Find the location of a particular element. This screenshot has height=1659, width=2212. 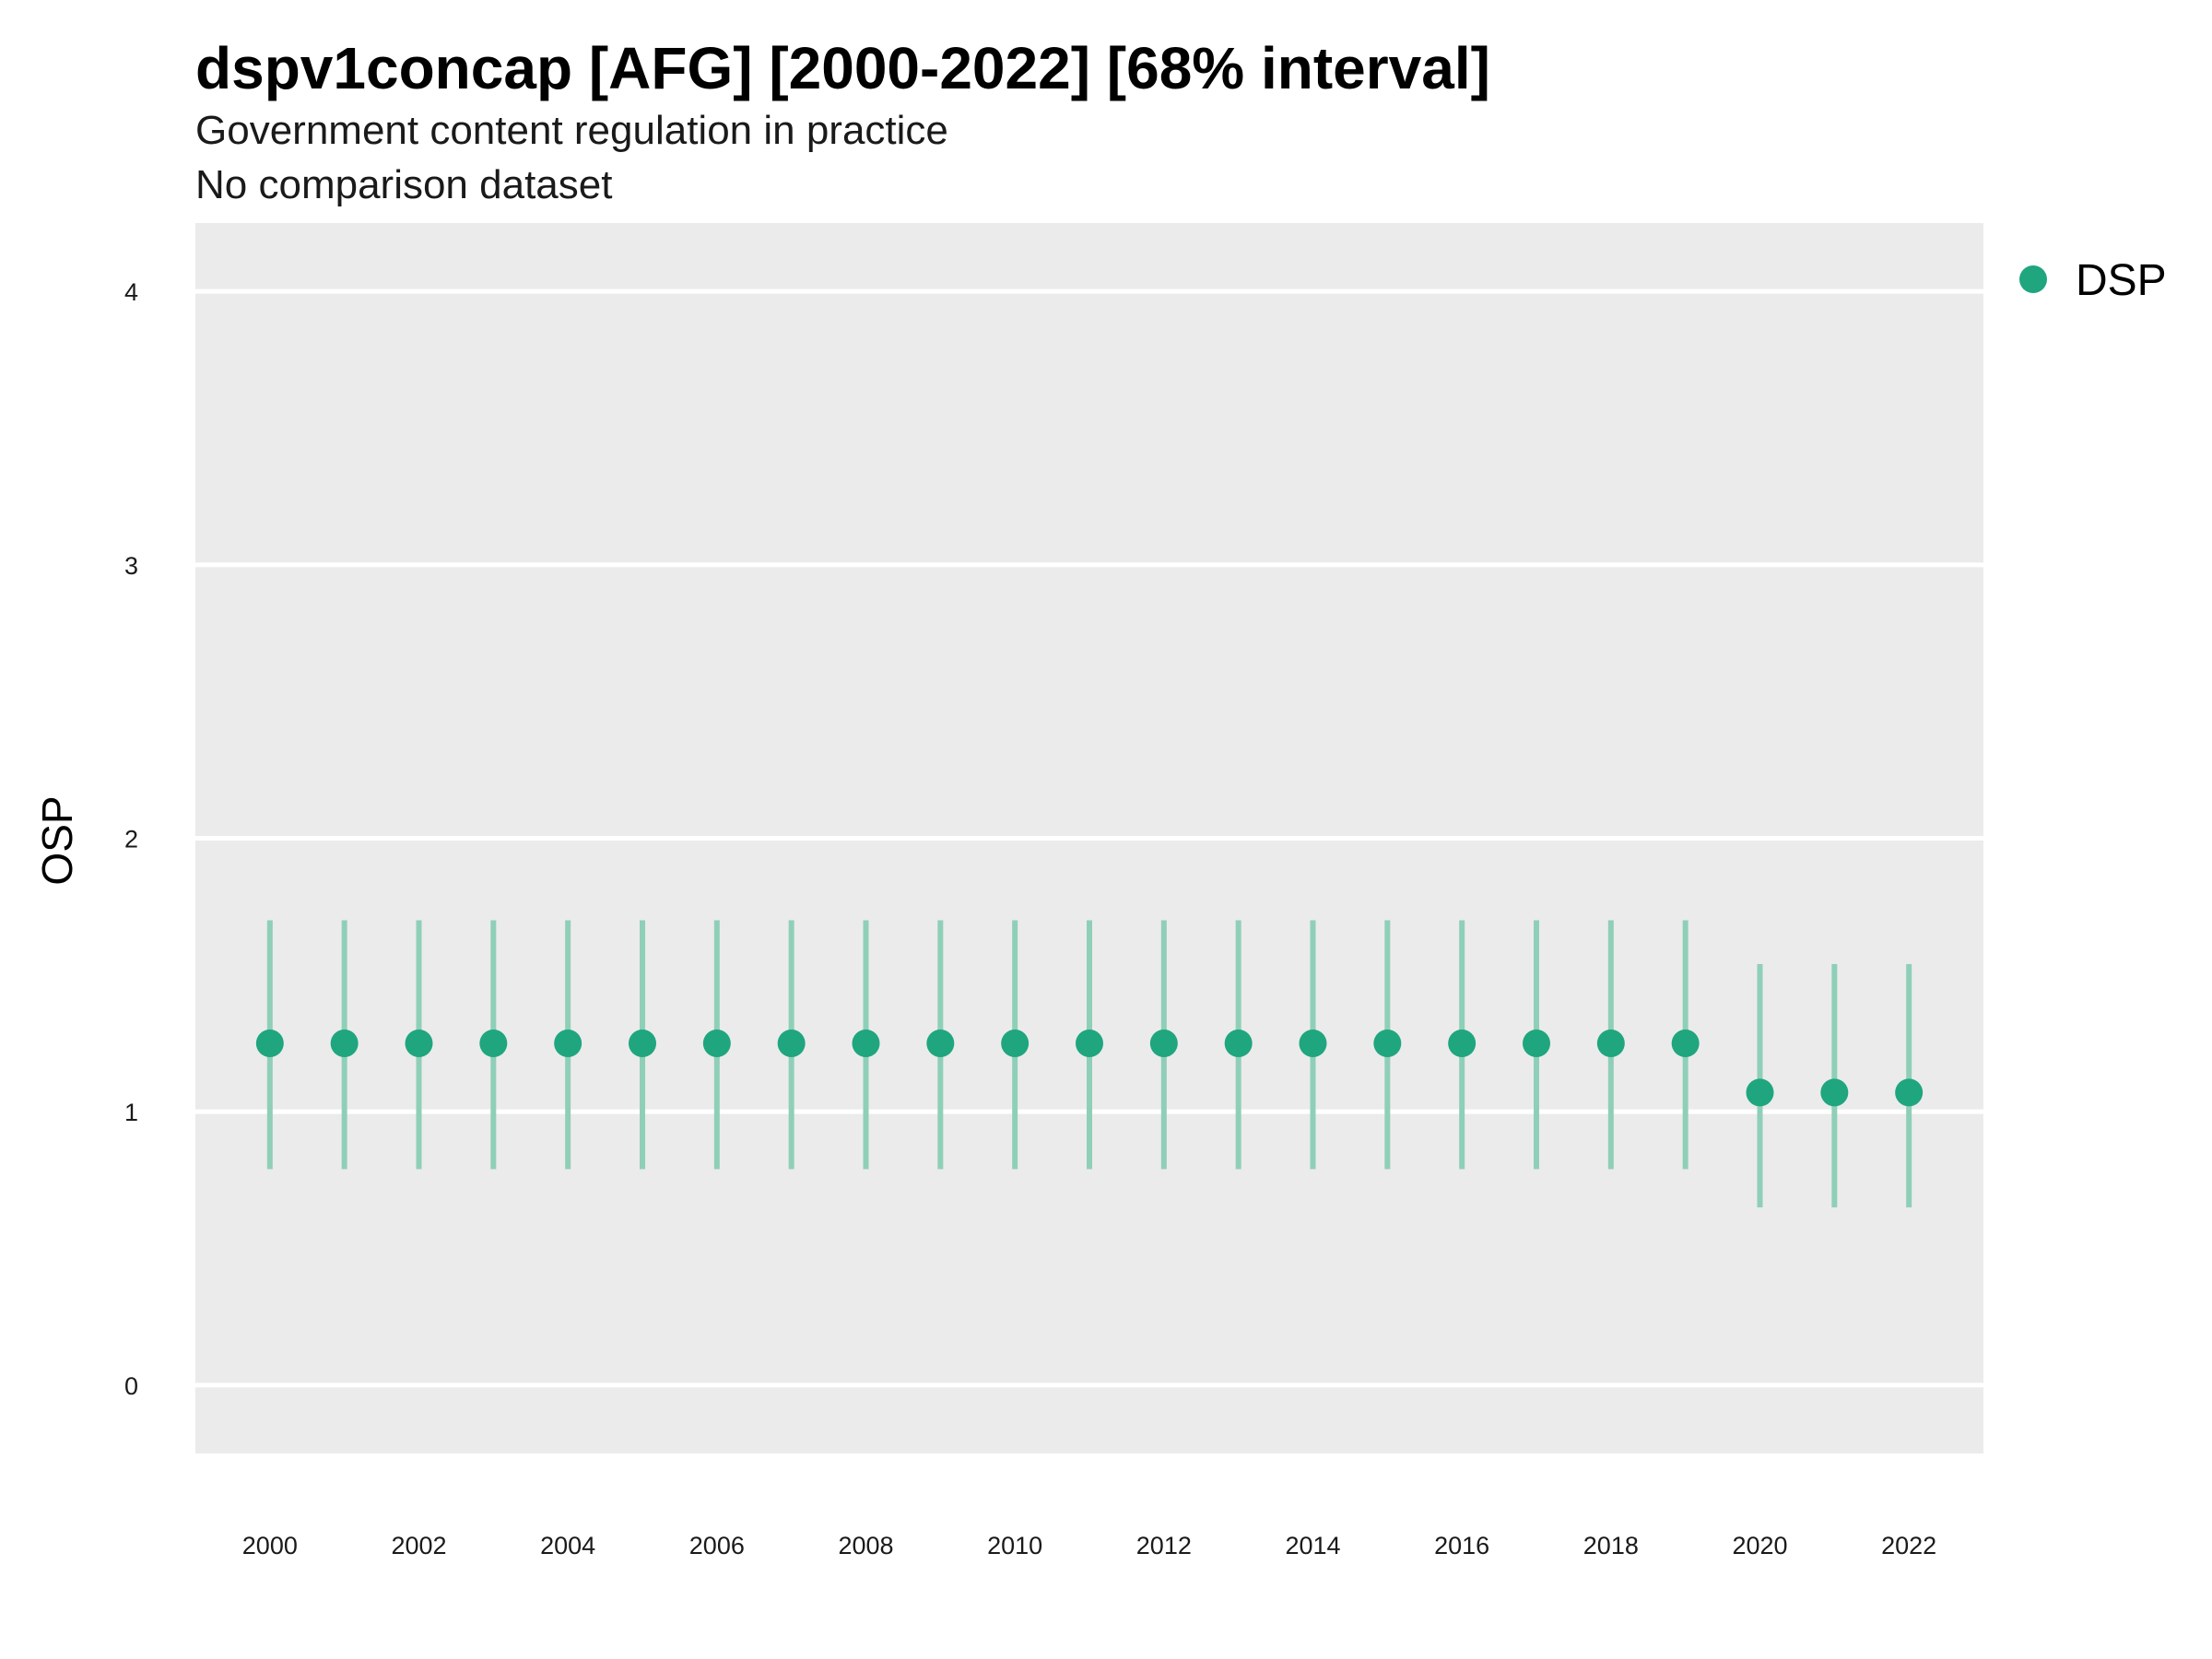

x-tick-label: 2000 is located at coordinates (270, 1545).